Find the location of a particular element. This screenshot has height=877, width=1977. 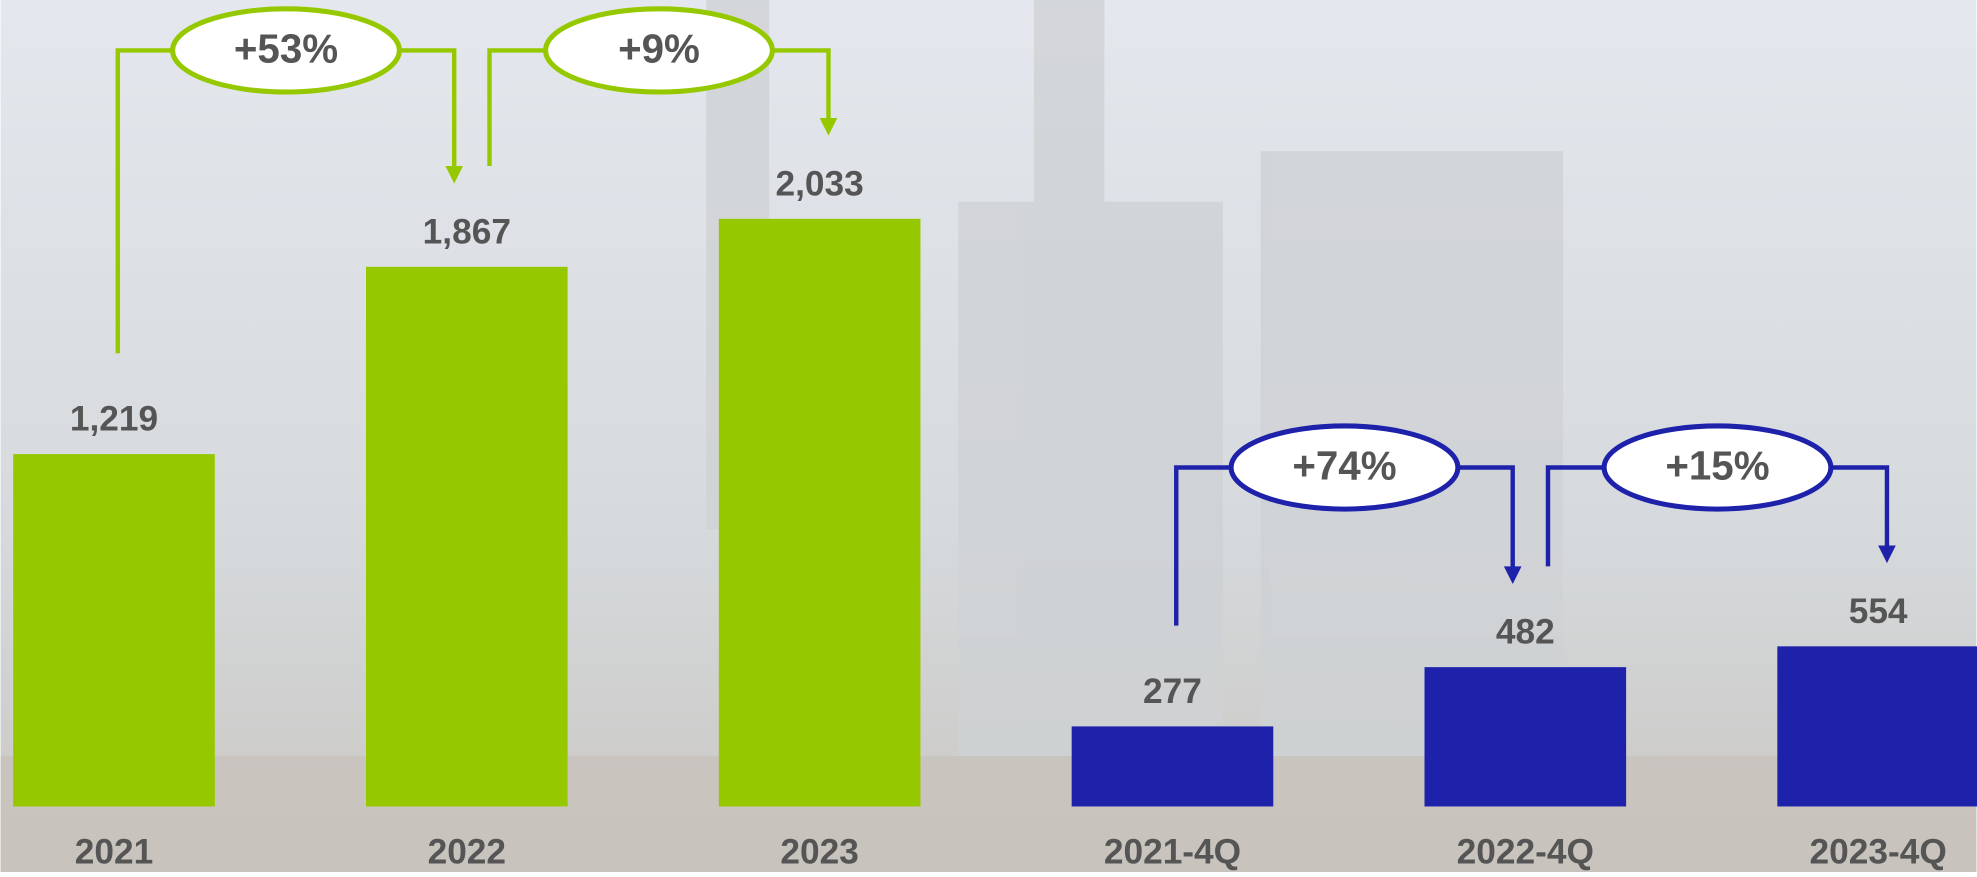

growth-label: +74% is located at coordinates (1344, 465).